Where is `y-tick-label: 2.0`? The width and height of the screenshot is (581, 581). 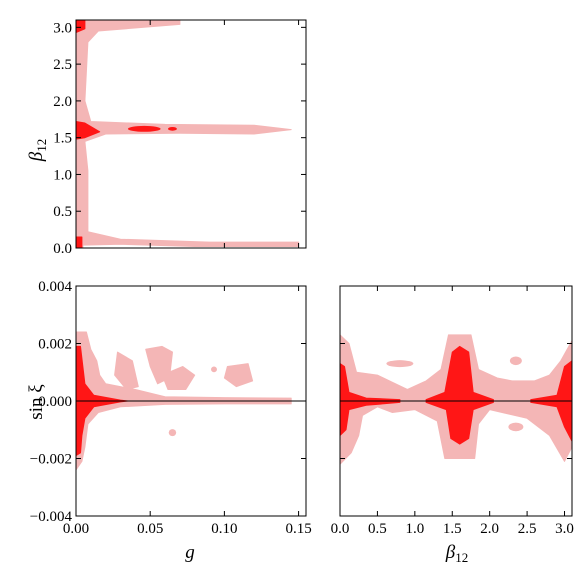 y-tick-label: 2.0 is located at coordinates (62, 102).